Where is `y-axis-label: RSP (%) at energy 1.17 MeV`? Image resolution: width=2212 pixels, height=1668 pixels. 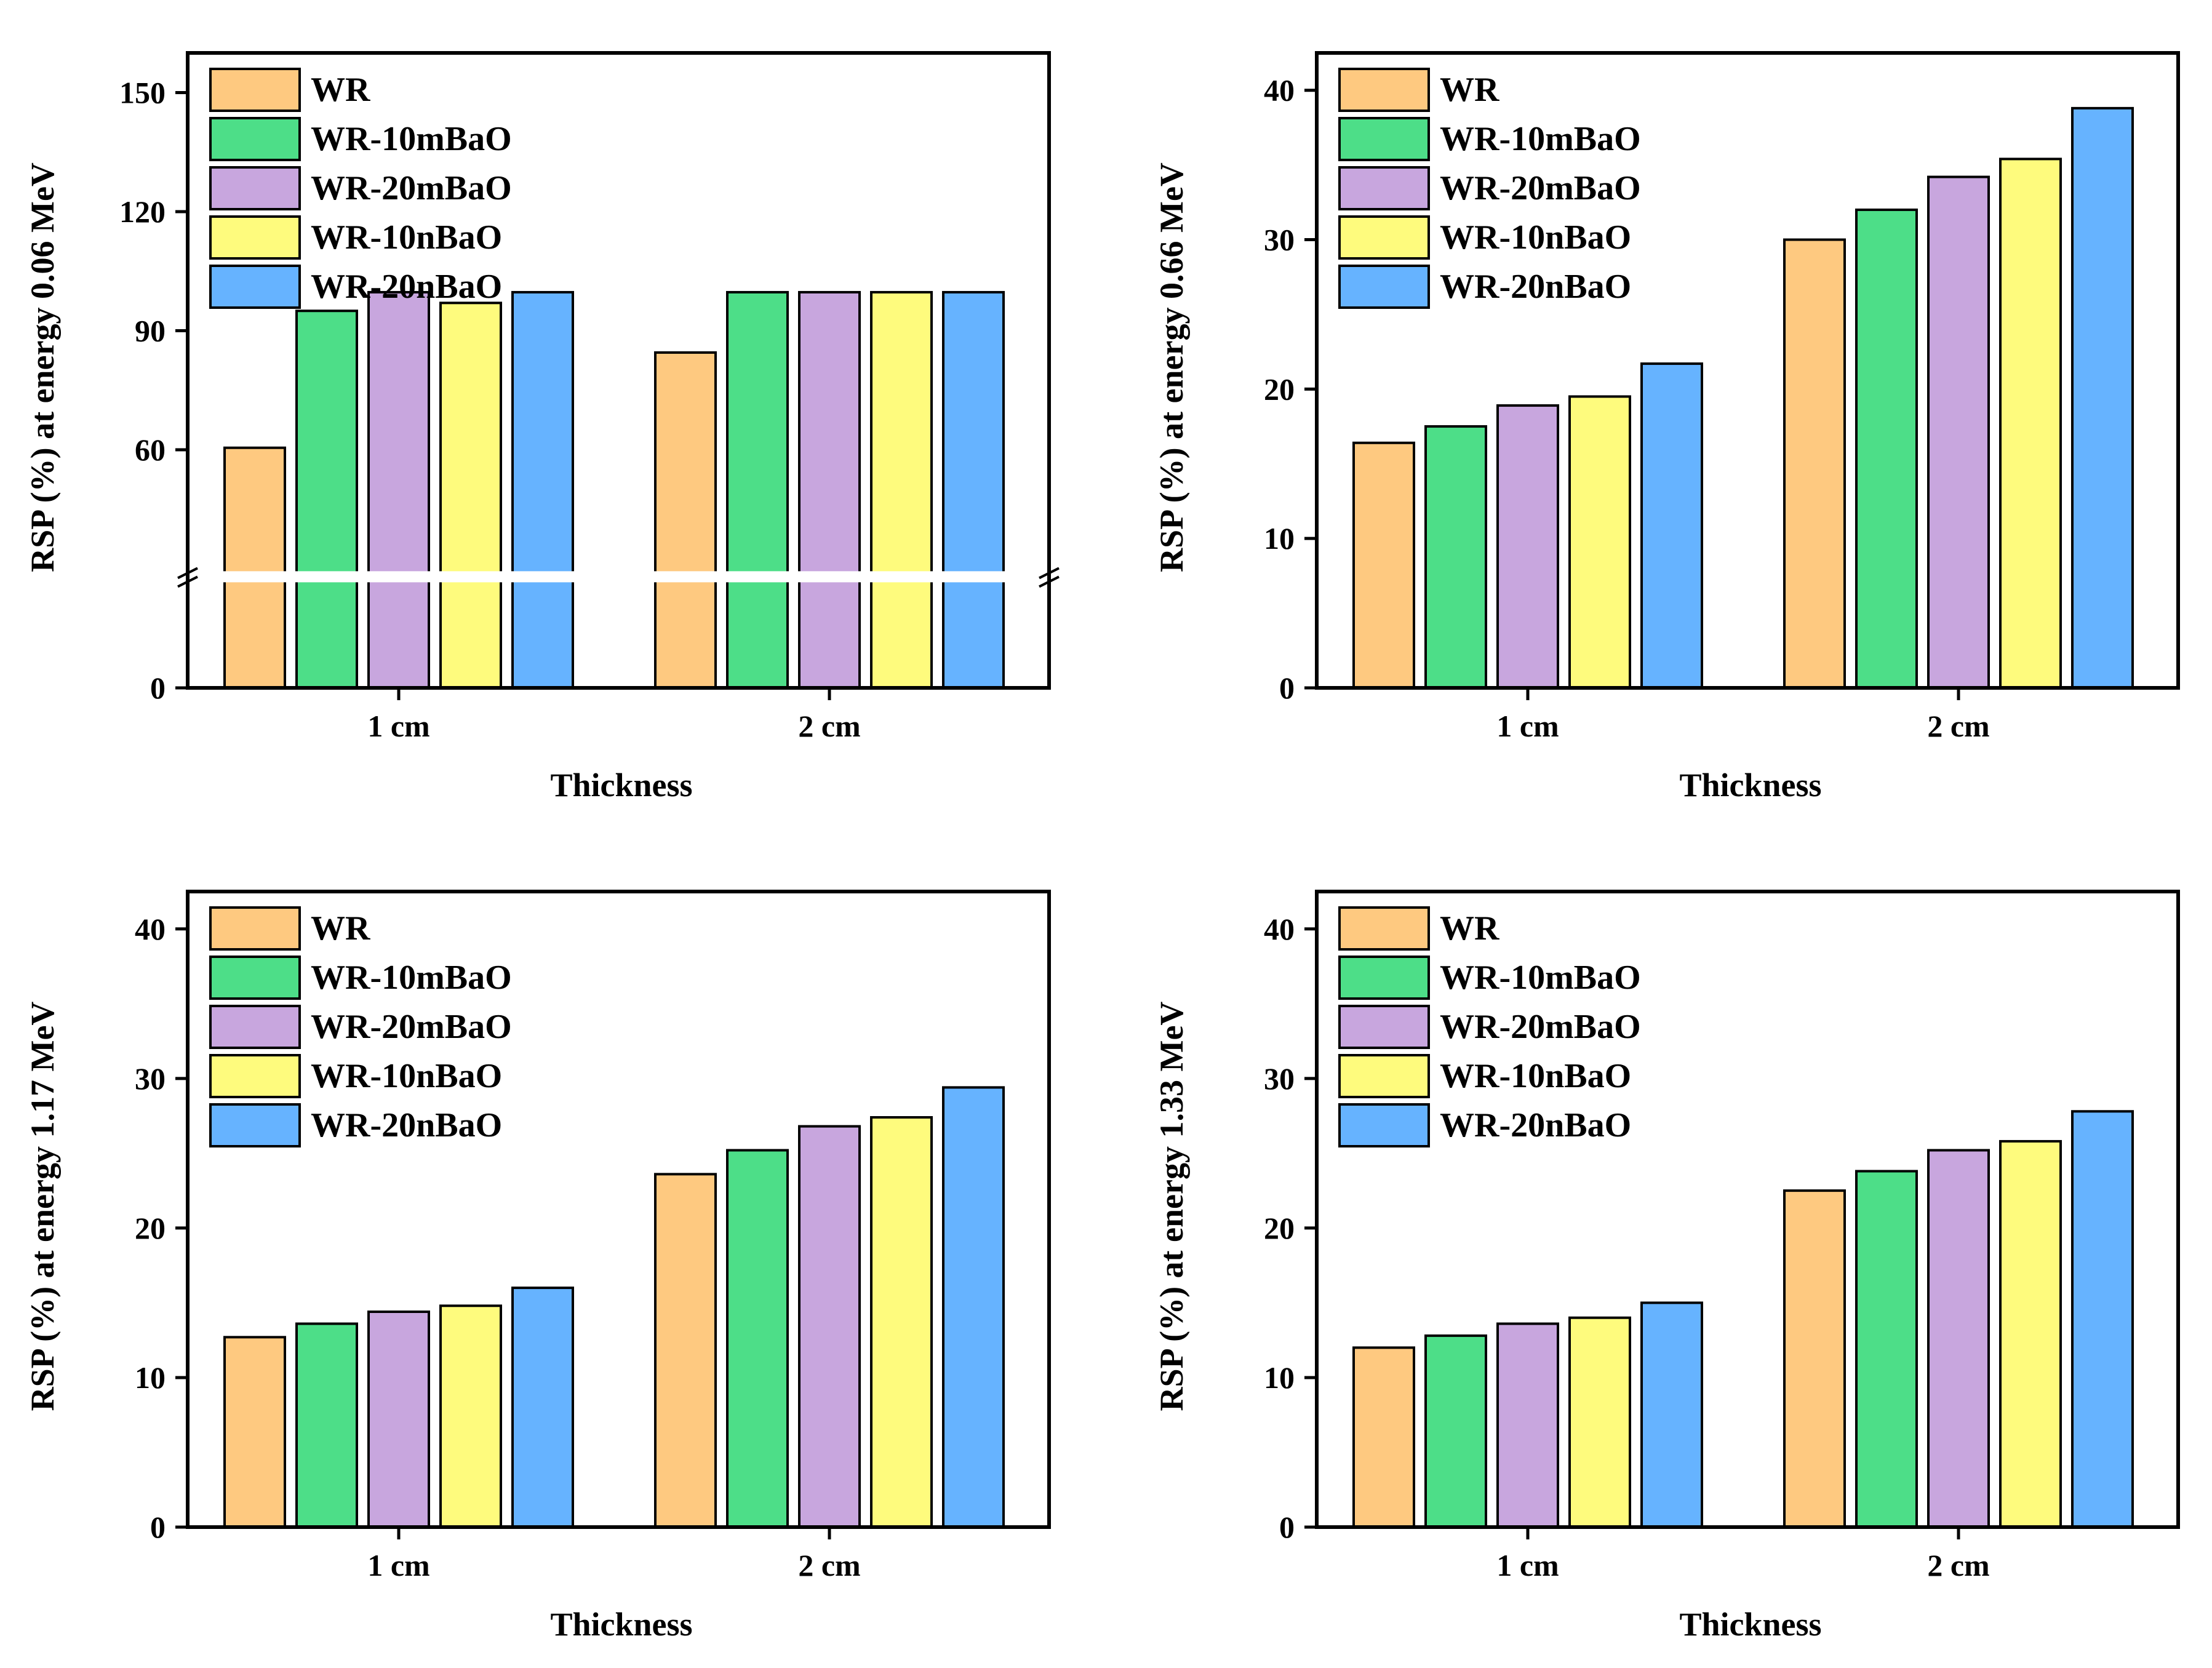 y-axis-label: RSP (%) at energy 1.17 MeV is located at coordinates (42, 1206).